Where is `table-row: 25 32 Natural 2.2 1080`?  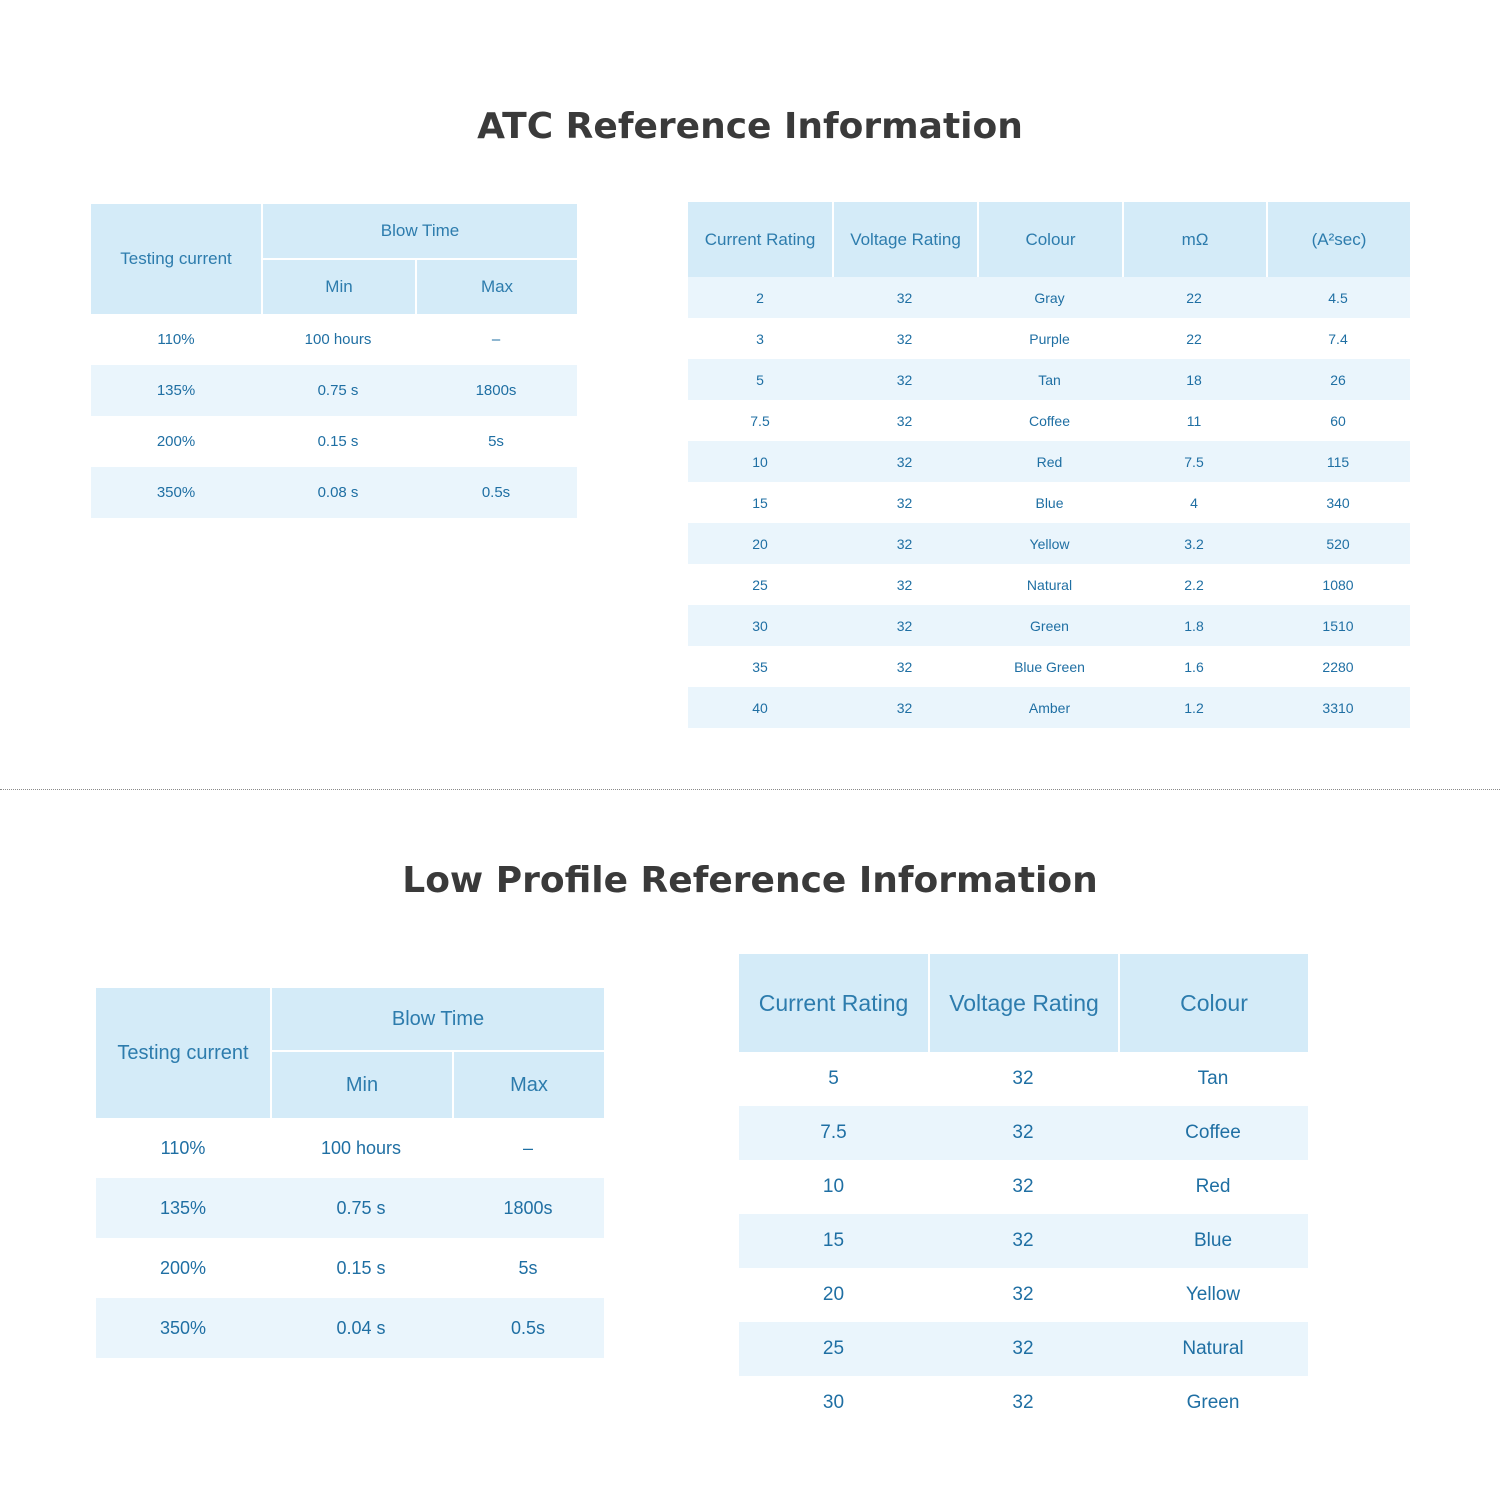
table-row: 25 32 Natural 2.2 1080 is located at coordinates (1049, 584).